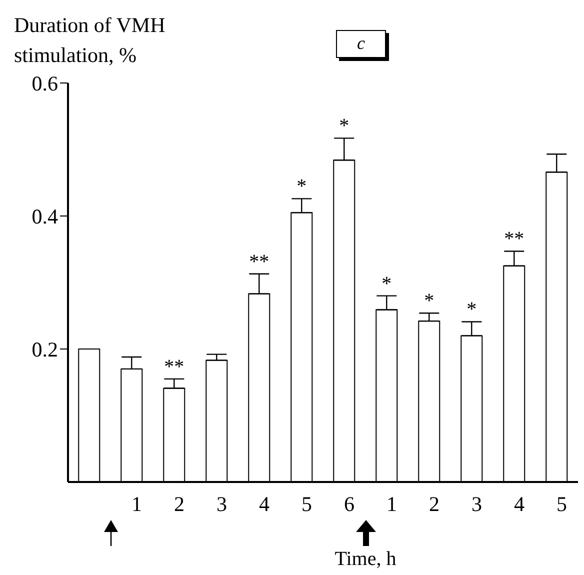 The image size is (584, 575). Describe the element at coordinates (45, 216) in the screenshot. I see `y-tick-label: 0.4` at that location.